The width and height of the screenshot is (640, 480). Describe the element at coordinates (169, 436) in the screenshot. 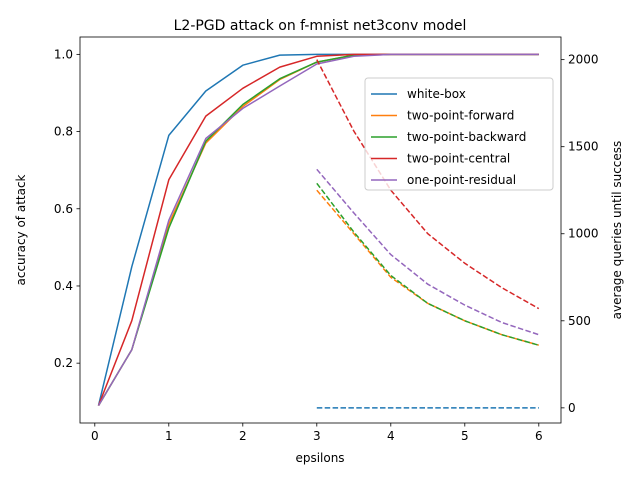

I see `x-tick-label: 1` at that location.